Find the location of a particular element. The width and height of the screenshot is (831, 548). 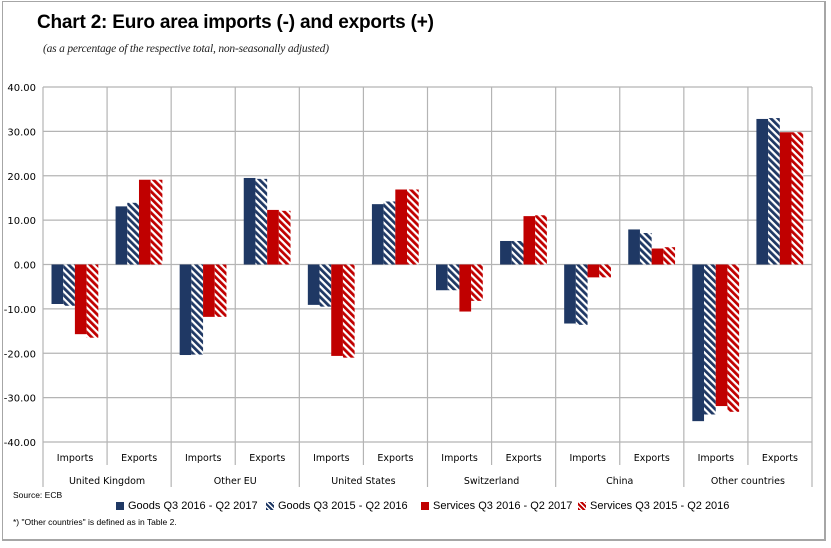

y-tick-label: 20.00 is located at coordinates (21, 177).